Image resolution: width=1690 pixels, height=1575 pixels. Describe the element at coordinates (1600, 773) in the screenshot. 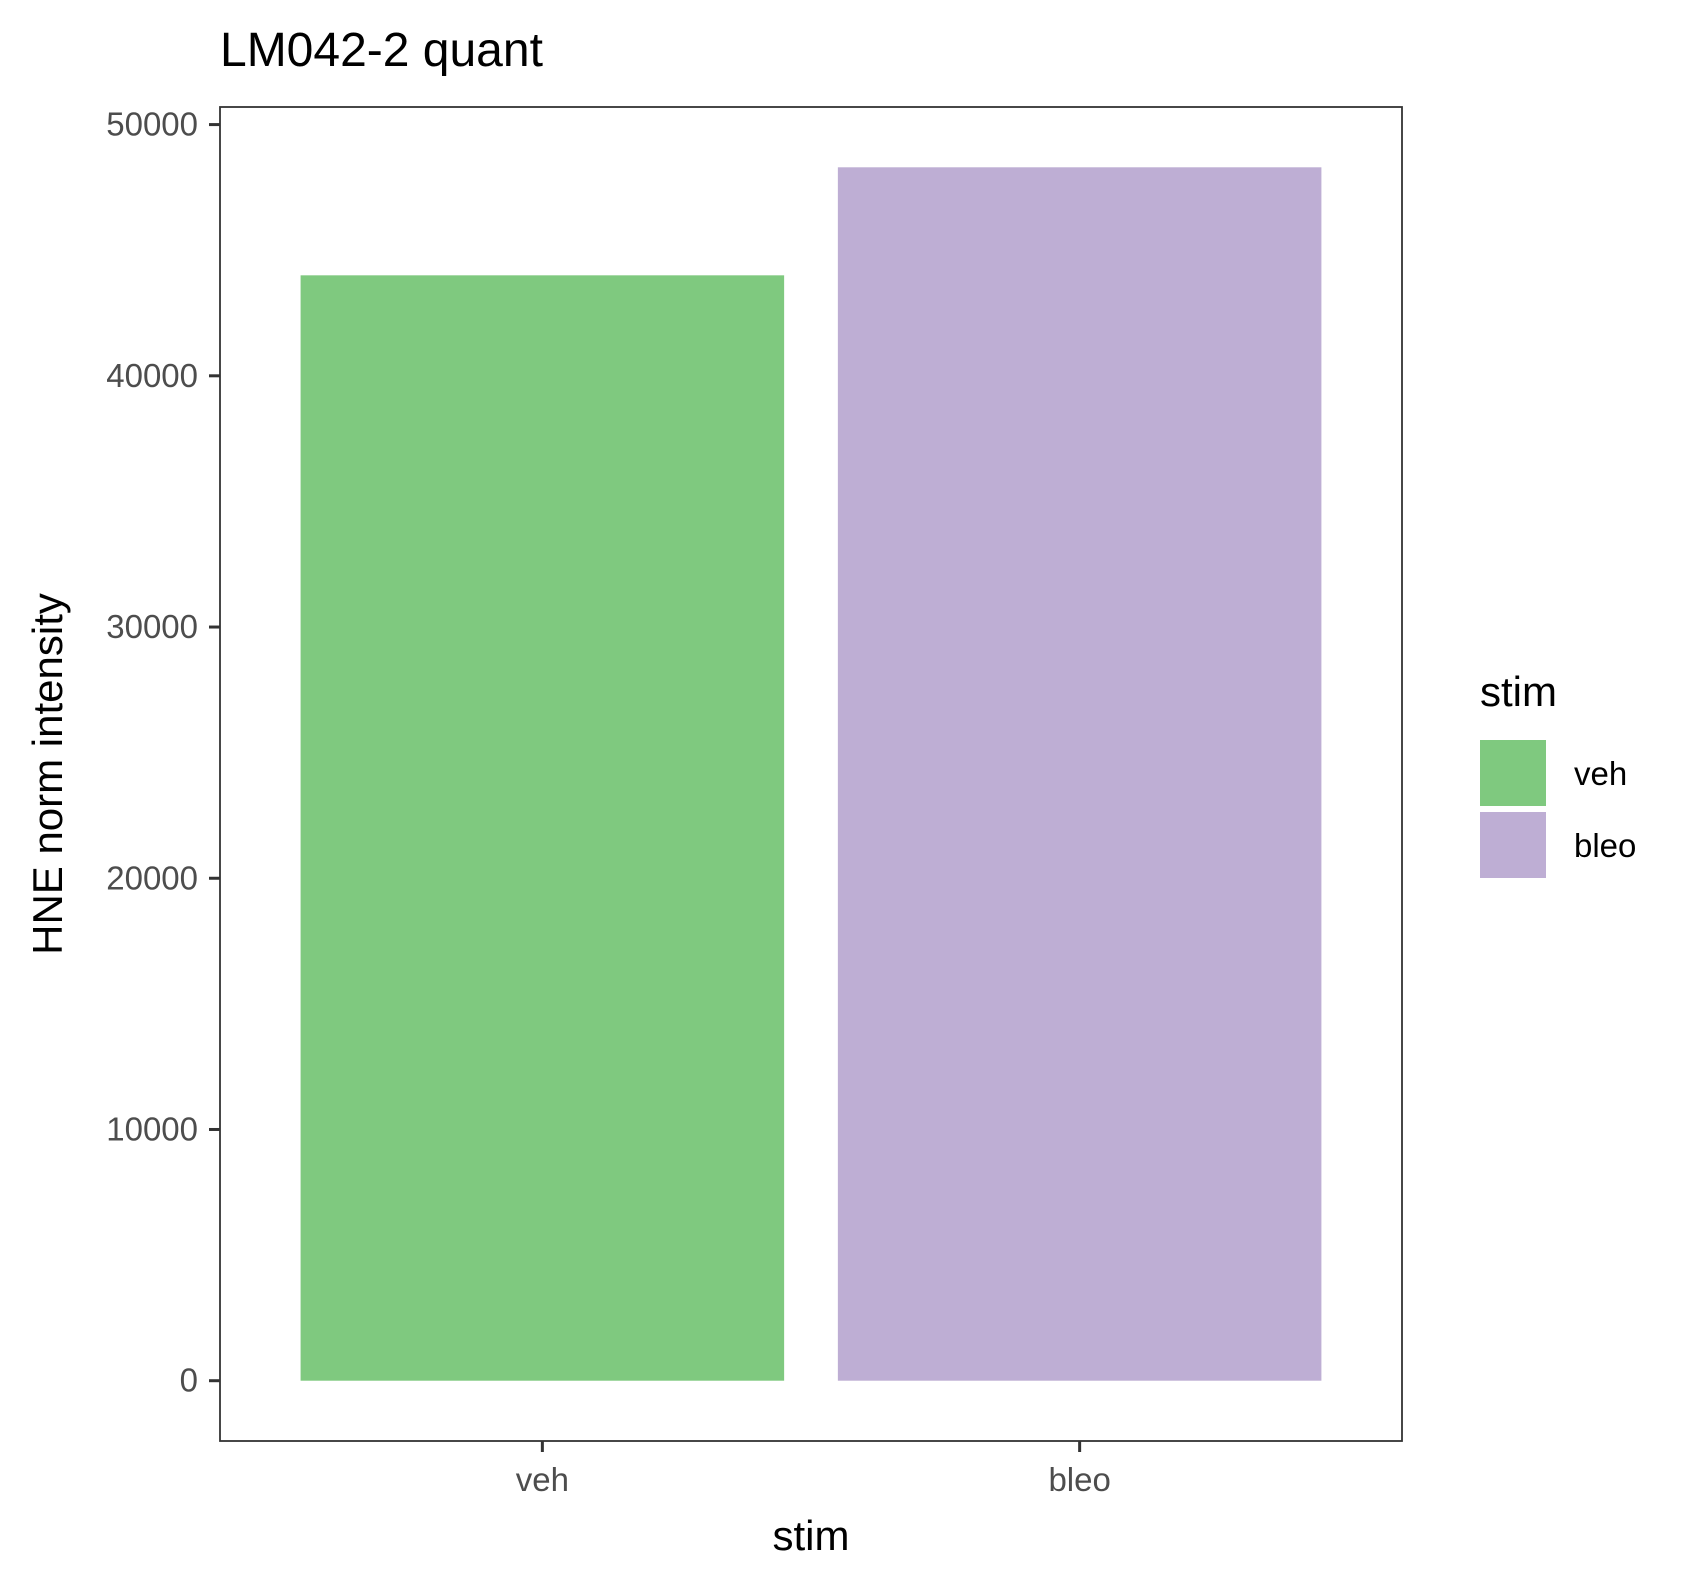

I see `legend-label-veh: veh` at that location.